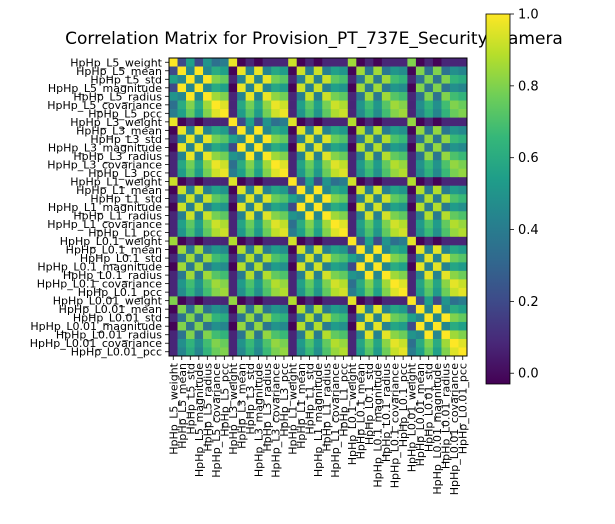 The width and height of the screenshot is (615, 524). I want to click on row-tick-label: HpHp_L1_radius, so click(117, 216).